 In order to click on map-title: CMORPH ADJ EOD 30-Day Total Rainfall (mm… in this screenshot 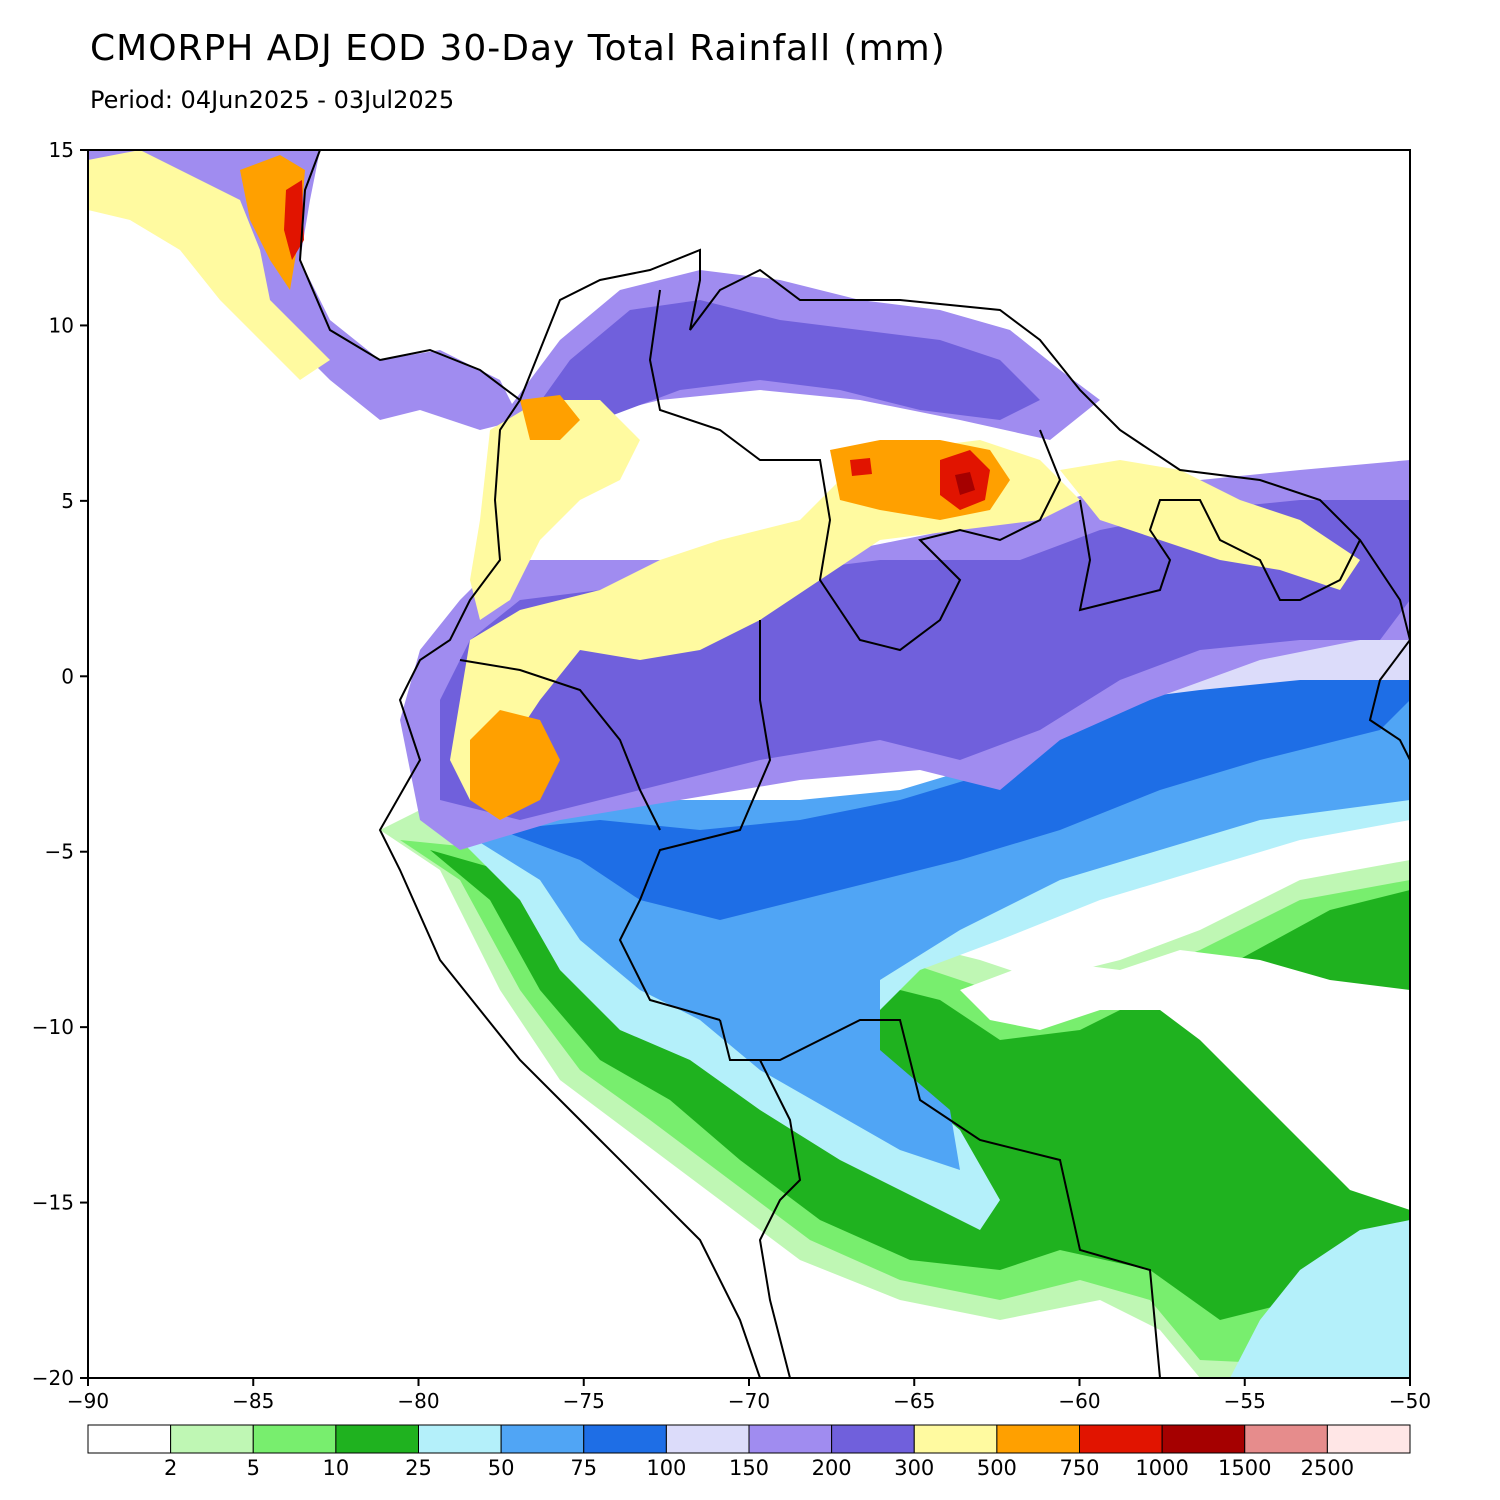, I will do `click(518, 48)`.